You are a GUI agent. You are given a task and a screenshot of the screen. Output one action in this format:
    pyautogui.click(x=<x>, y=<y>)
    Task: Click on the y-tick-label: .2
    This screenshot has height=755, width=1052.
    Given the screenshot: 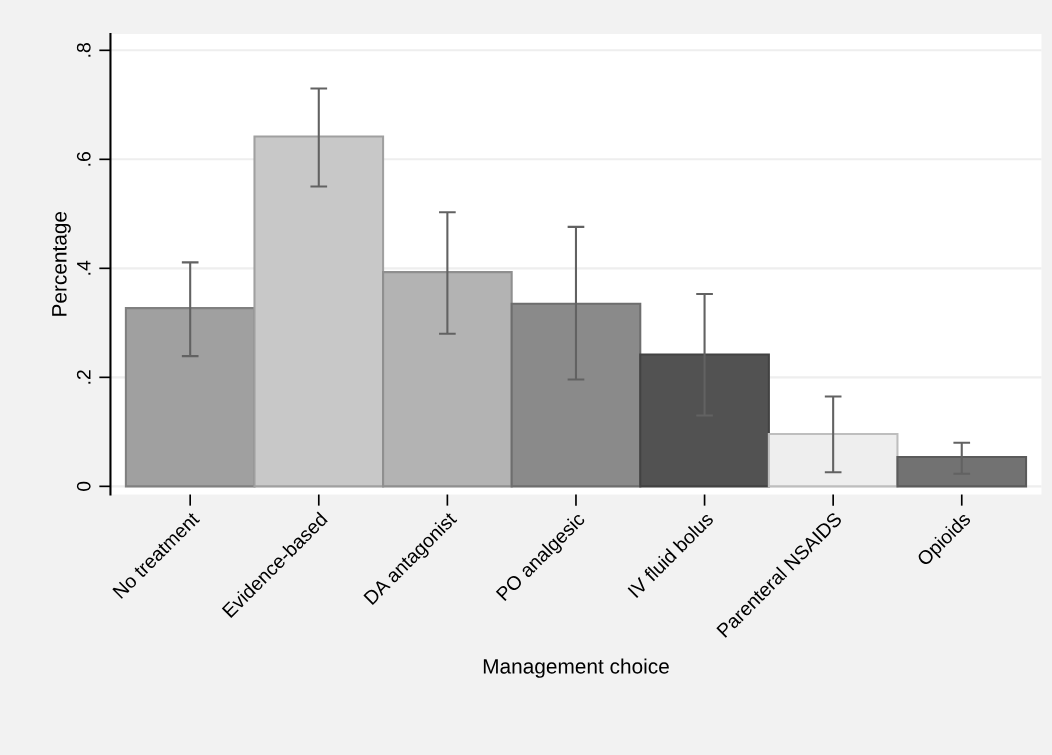 What is the action you would take?
    pyautogui.click(x=83, y=377)
    